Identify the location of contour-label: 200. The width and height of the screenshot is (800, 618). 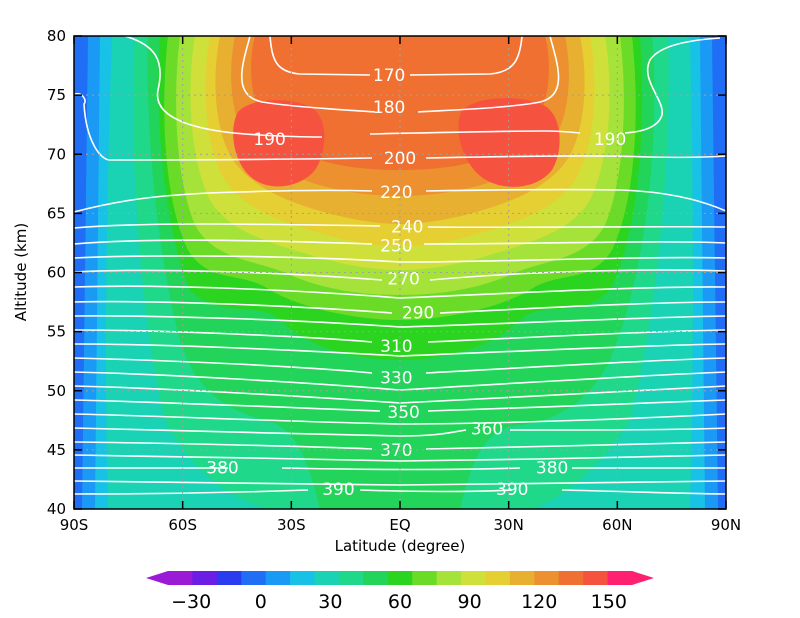
(400, 159).